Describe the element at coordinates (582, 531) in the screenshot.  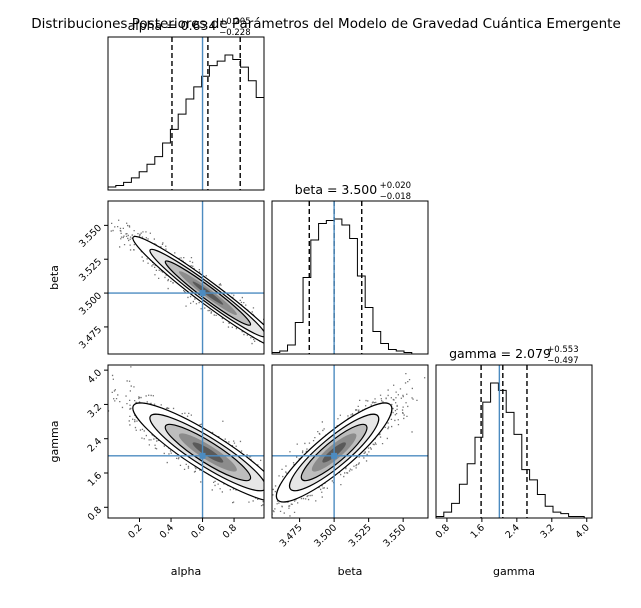
I see `x-tick-label: 4.0` at that location.